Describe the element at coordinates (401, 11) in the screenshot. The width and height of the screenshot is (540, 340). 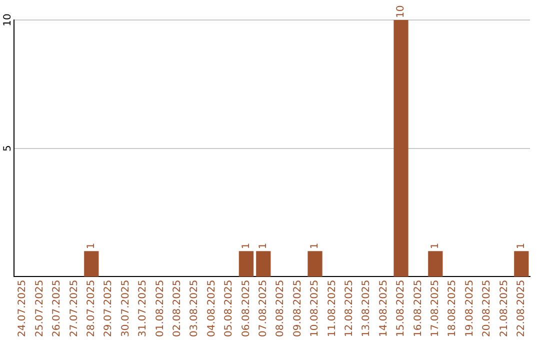
I see `data-label: 10` at that location.